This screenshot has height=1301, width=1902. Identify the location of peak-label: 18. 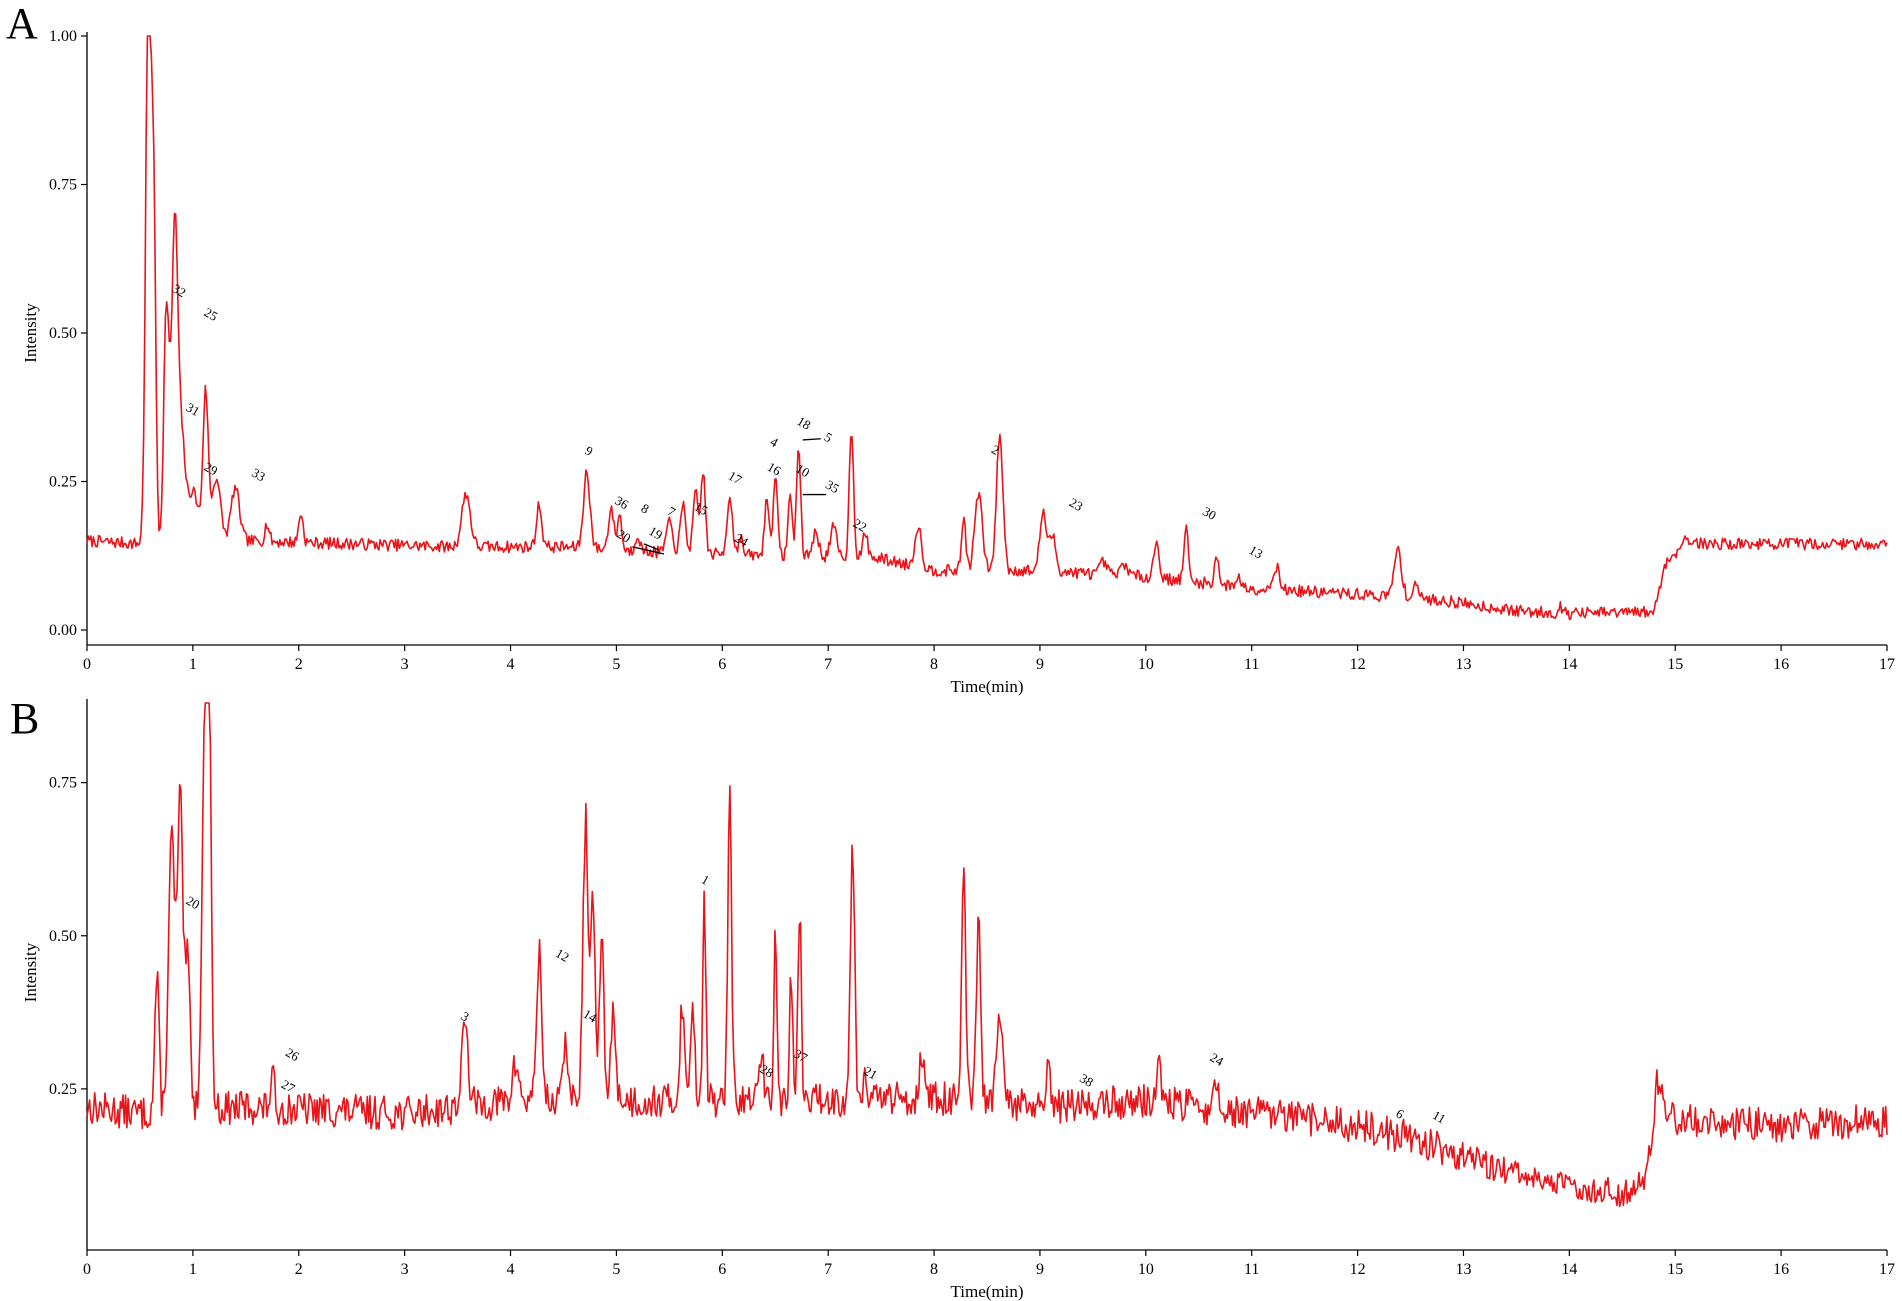
(804, 422).